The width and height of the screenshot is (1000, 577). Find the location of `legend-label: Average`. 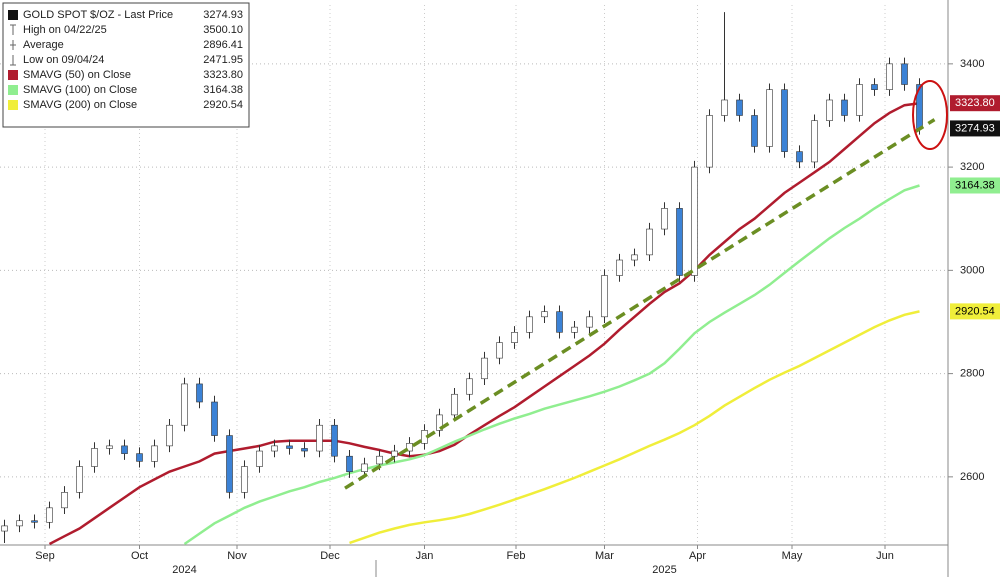

legend-label: Average is located at coordinates (43, 45).